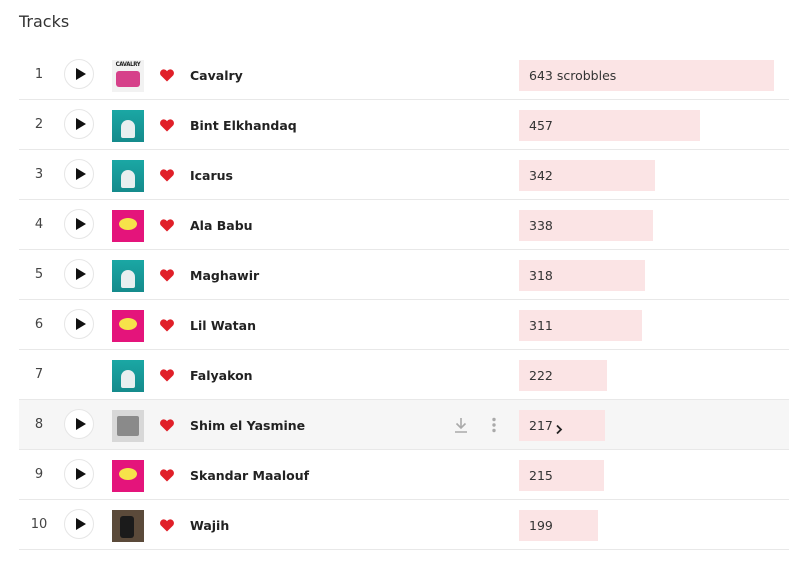 This screenshot has width=812, height=561. I want to click on track-rank: 4, so click(39, 224).